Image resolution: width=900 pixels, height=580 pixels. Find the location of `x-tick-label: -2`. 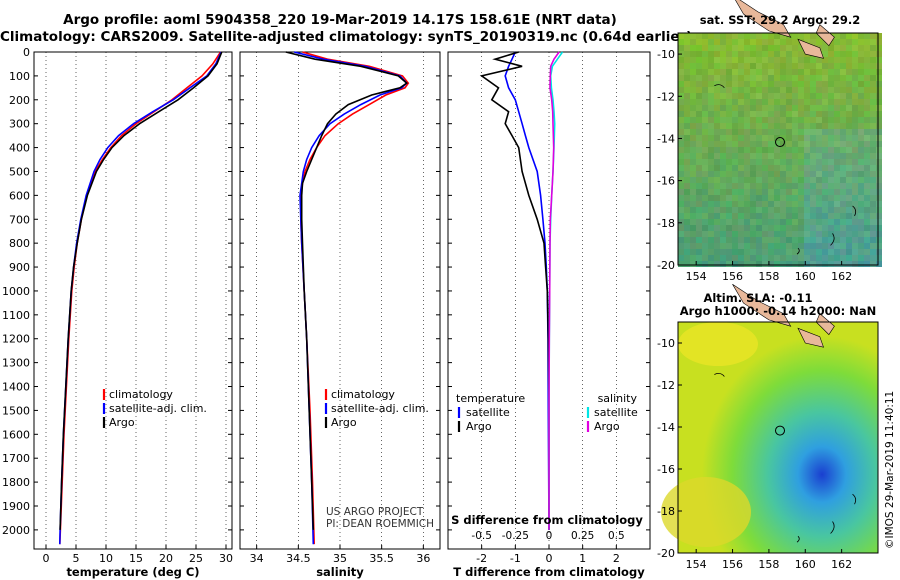

x-tick-label: -2 is located at coordinates (481, 558).